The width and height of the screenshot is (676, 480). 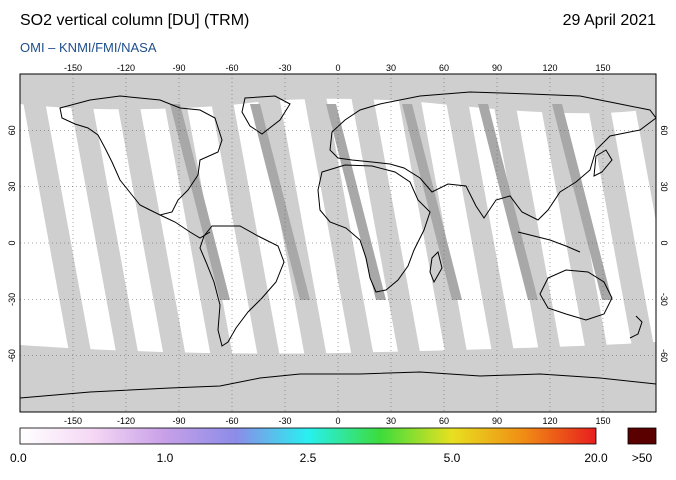 What do you see at coordinates (135, 20) in the screenshot?
I see `map-title: SO2 vertical column [DU] (TRM)` at bounding box center [135, 20].